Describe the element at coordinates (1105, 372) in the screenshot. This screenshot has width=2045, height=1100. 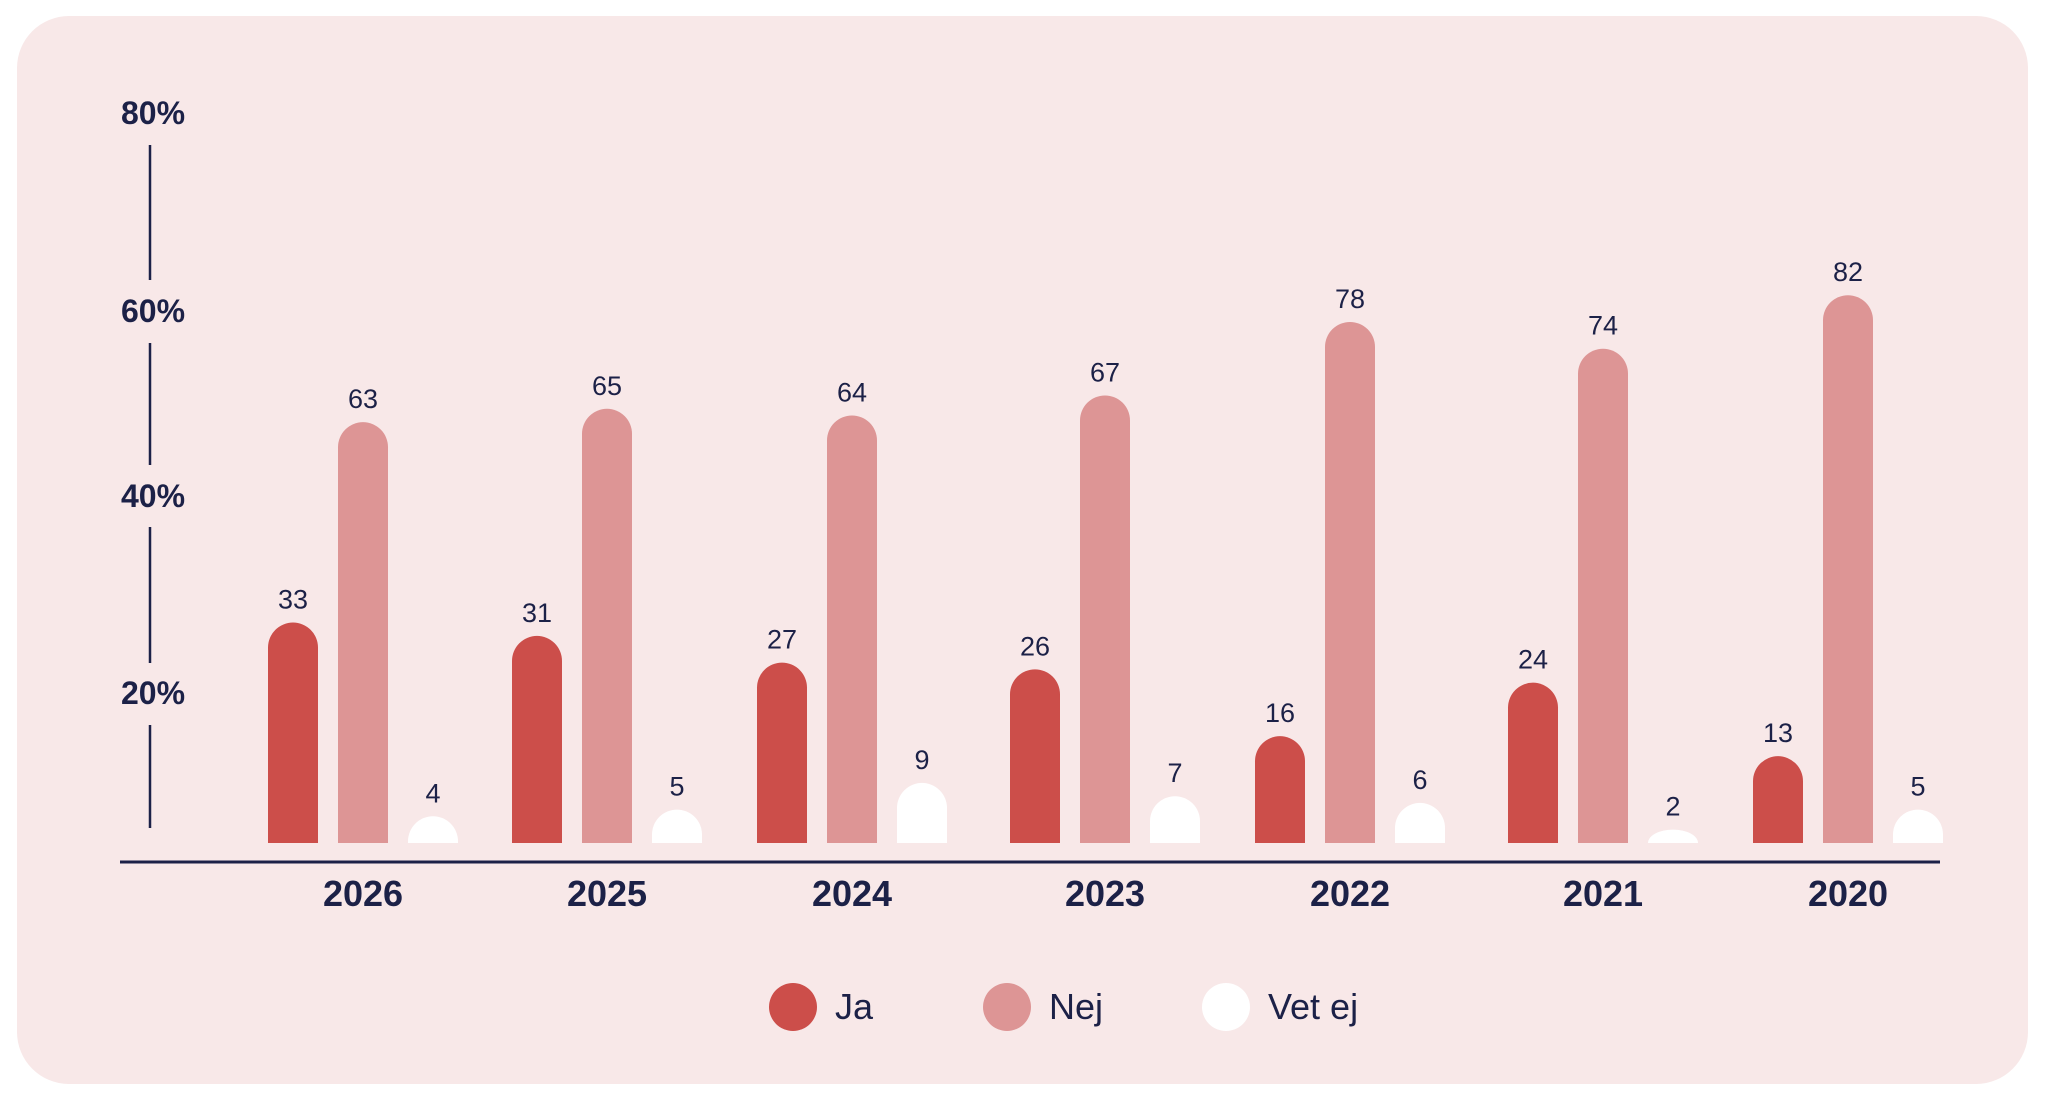
I see `data-label-nej-2023: 67` at that location.